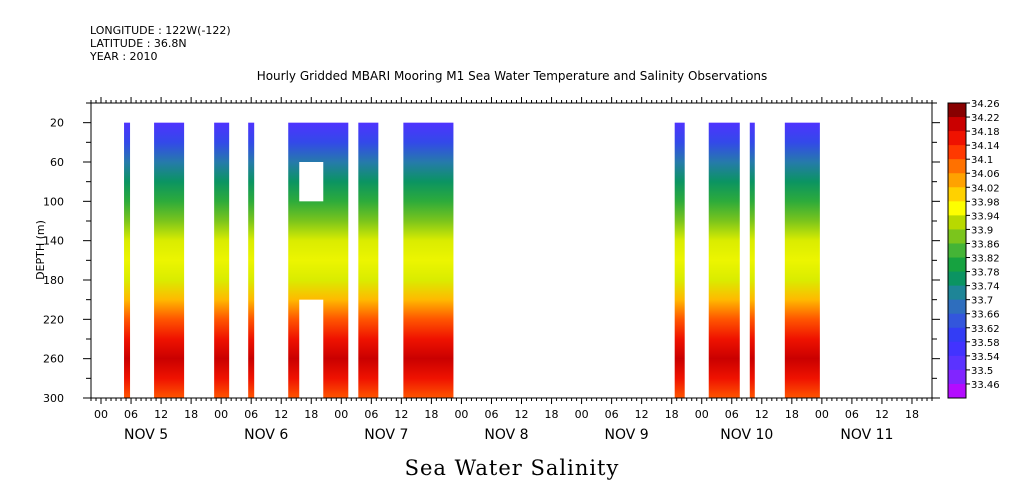 Image resolution: width=1009 pixels, height=504 pixels. I want to click on day-label: NOV 11, so click(866, 435).